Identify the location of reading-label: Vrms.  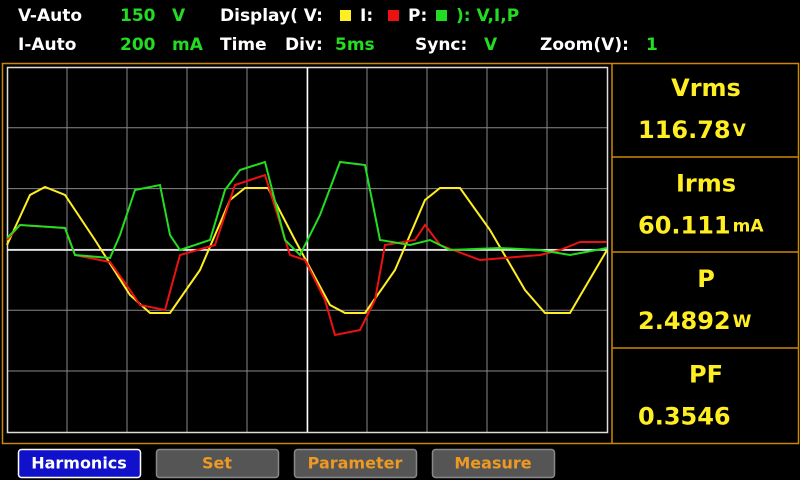
(706, 88).